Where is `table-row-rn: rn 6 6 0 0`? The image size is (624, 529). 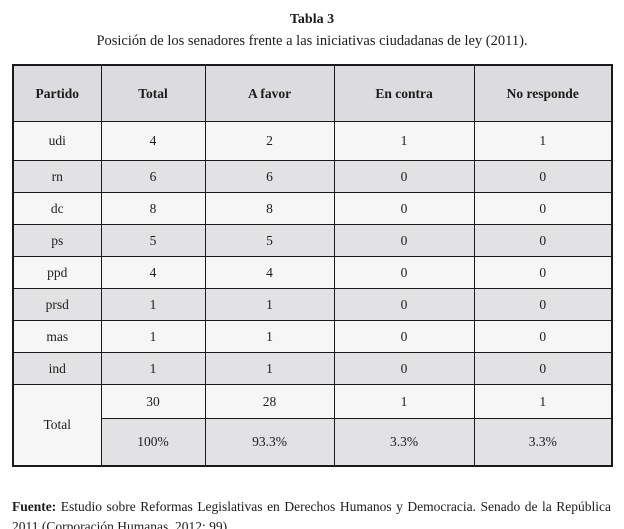 table-row-rn: rn 6 6 0 0 is located at coordinates (312, 176).